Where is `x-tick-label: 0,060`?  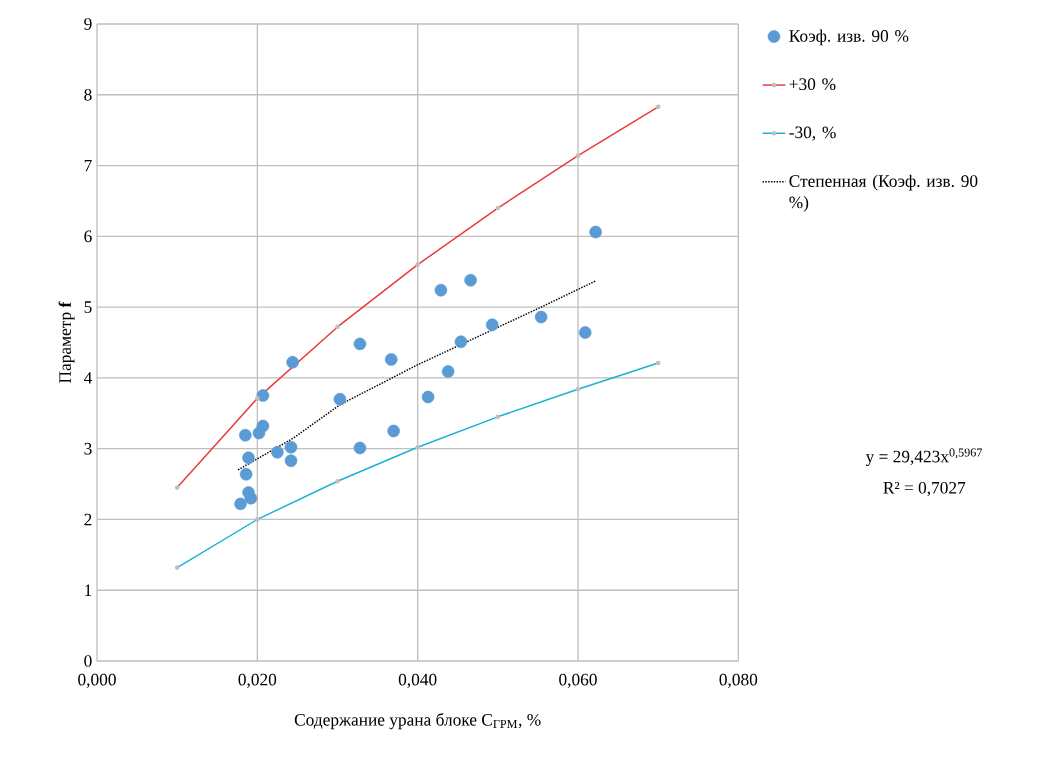 x-tick-label: 0,060 is located at coordinates (578, 680).